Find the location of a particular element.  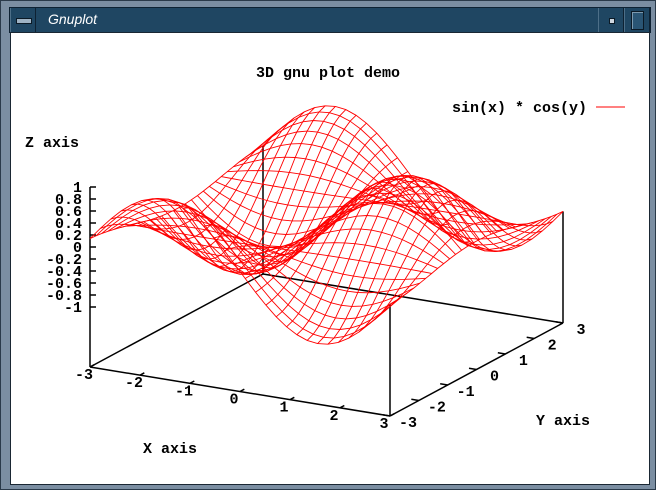

z-tick-label: -0.2 is located at coordinates (64, 260).